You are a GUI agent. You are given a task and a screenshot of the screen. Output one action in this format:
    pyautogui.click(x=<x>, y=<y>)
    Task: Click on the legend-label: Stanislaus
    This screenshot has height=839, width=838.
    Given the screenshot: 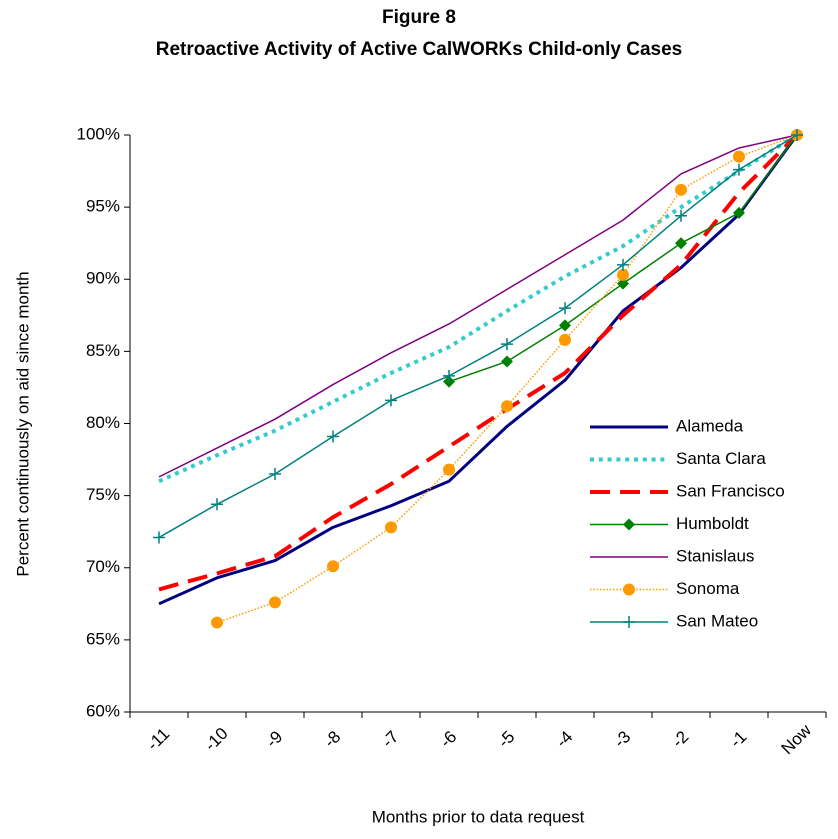 What is the action you would take?
    pyautogui.click(x=715, y=555)
    